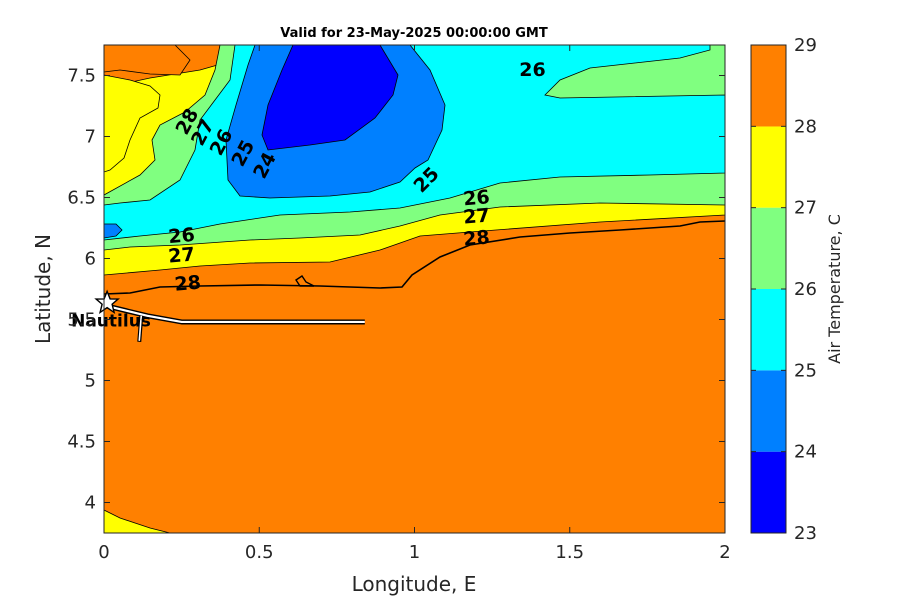  What do you see at coordinates (81, 442) in the screenshot?
I see `y-tick-label: 4.5` at bounding box center [81, 442].